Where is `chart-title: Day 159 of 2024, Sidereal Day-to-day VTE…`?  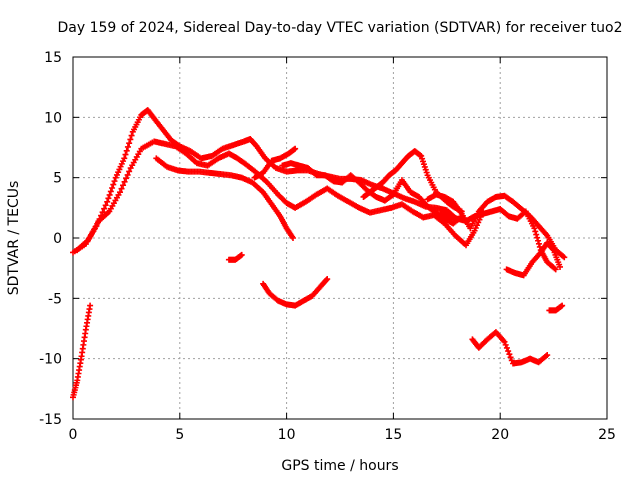 chart-title: Day 159 of 2024, Sidereal Day-to-day VTE… is located at coordinates (339, 28).